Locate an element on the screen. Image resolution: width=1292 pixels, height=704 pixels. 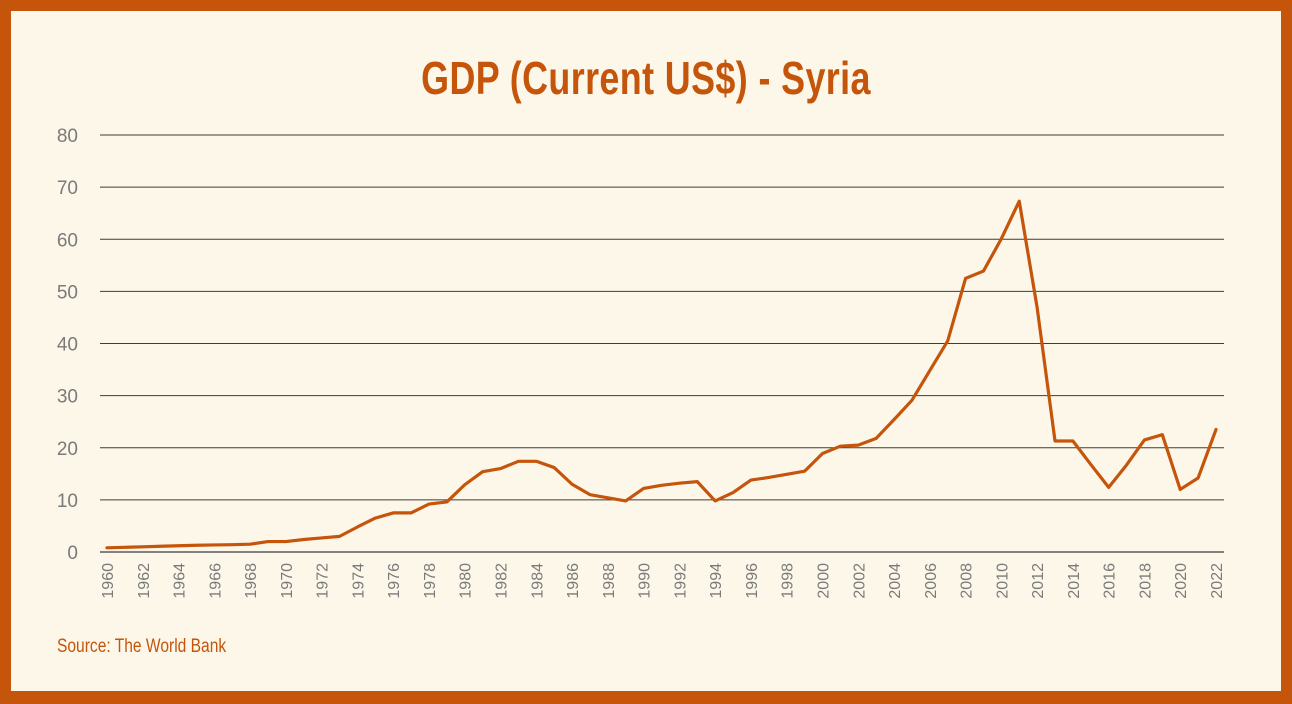
data-point-1990 is located at coordinates (644, 488).